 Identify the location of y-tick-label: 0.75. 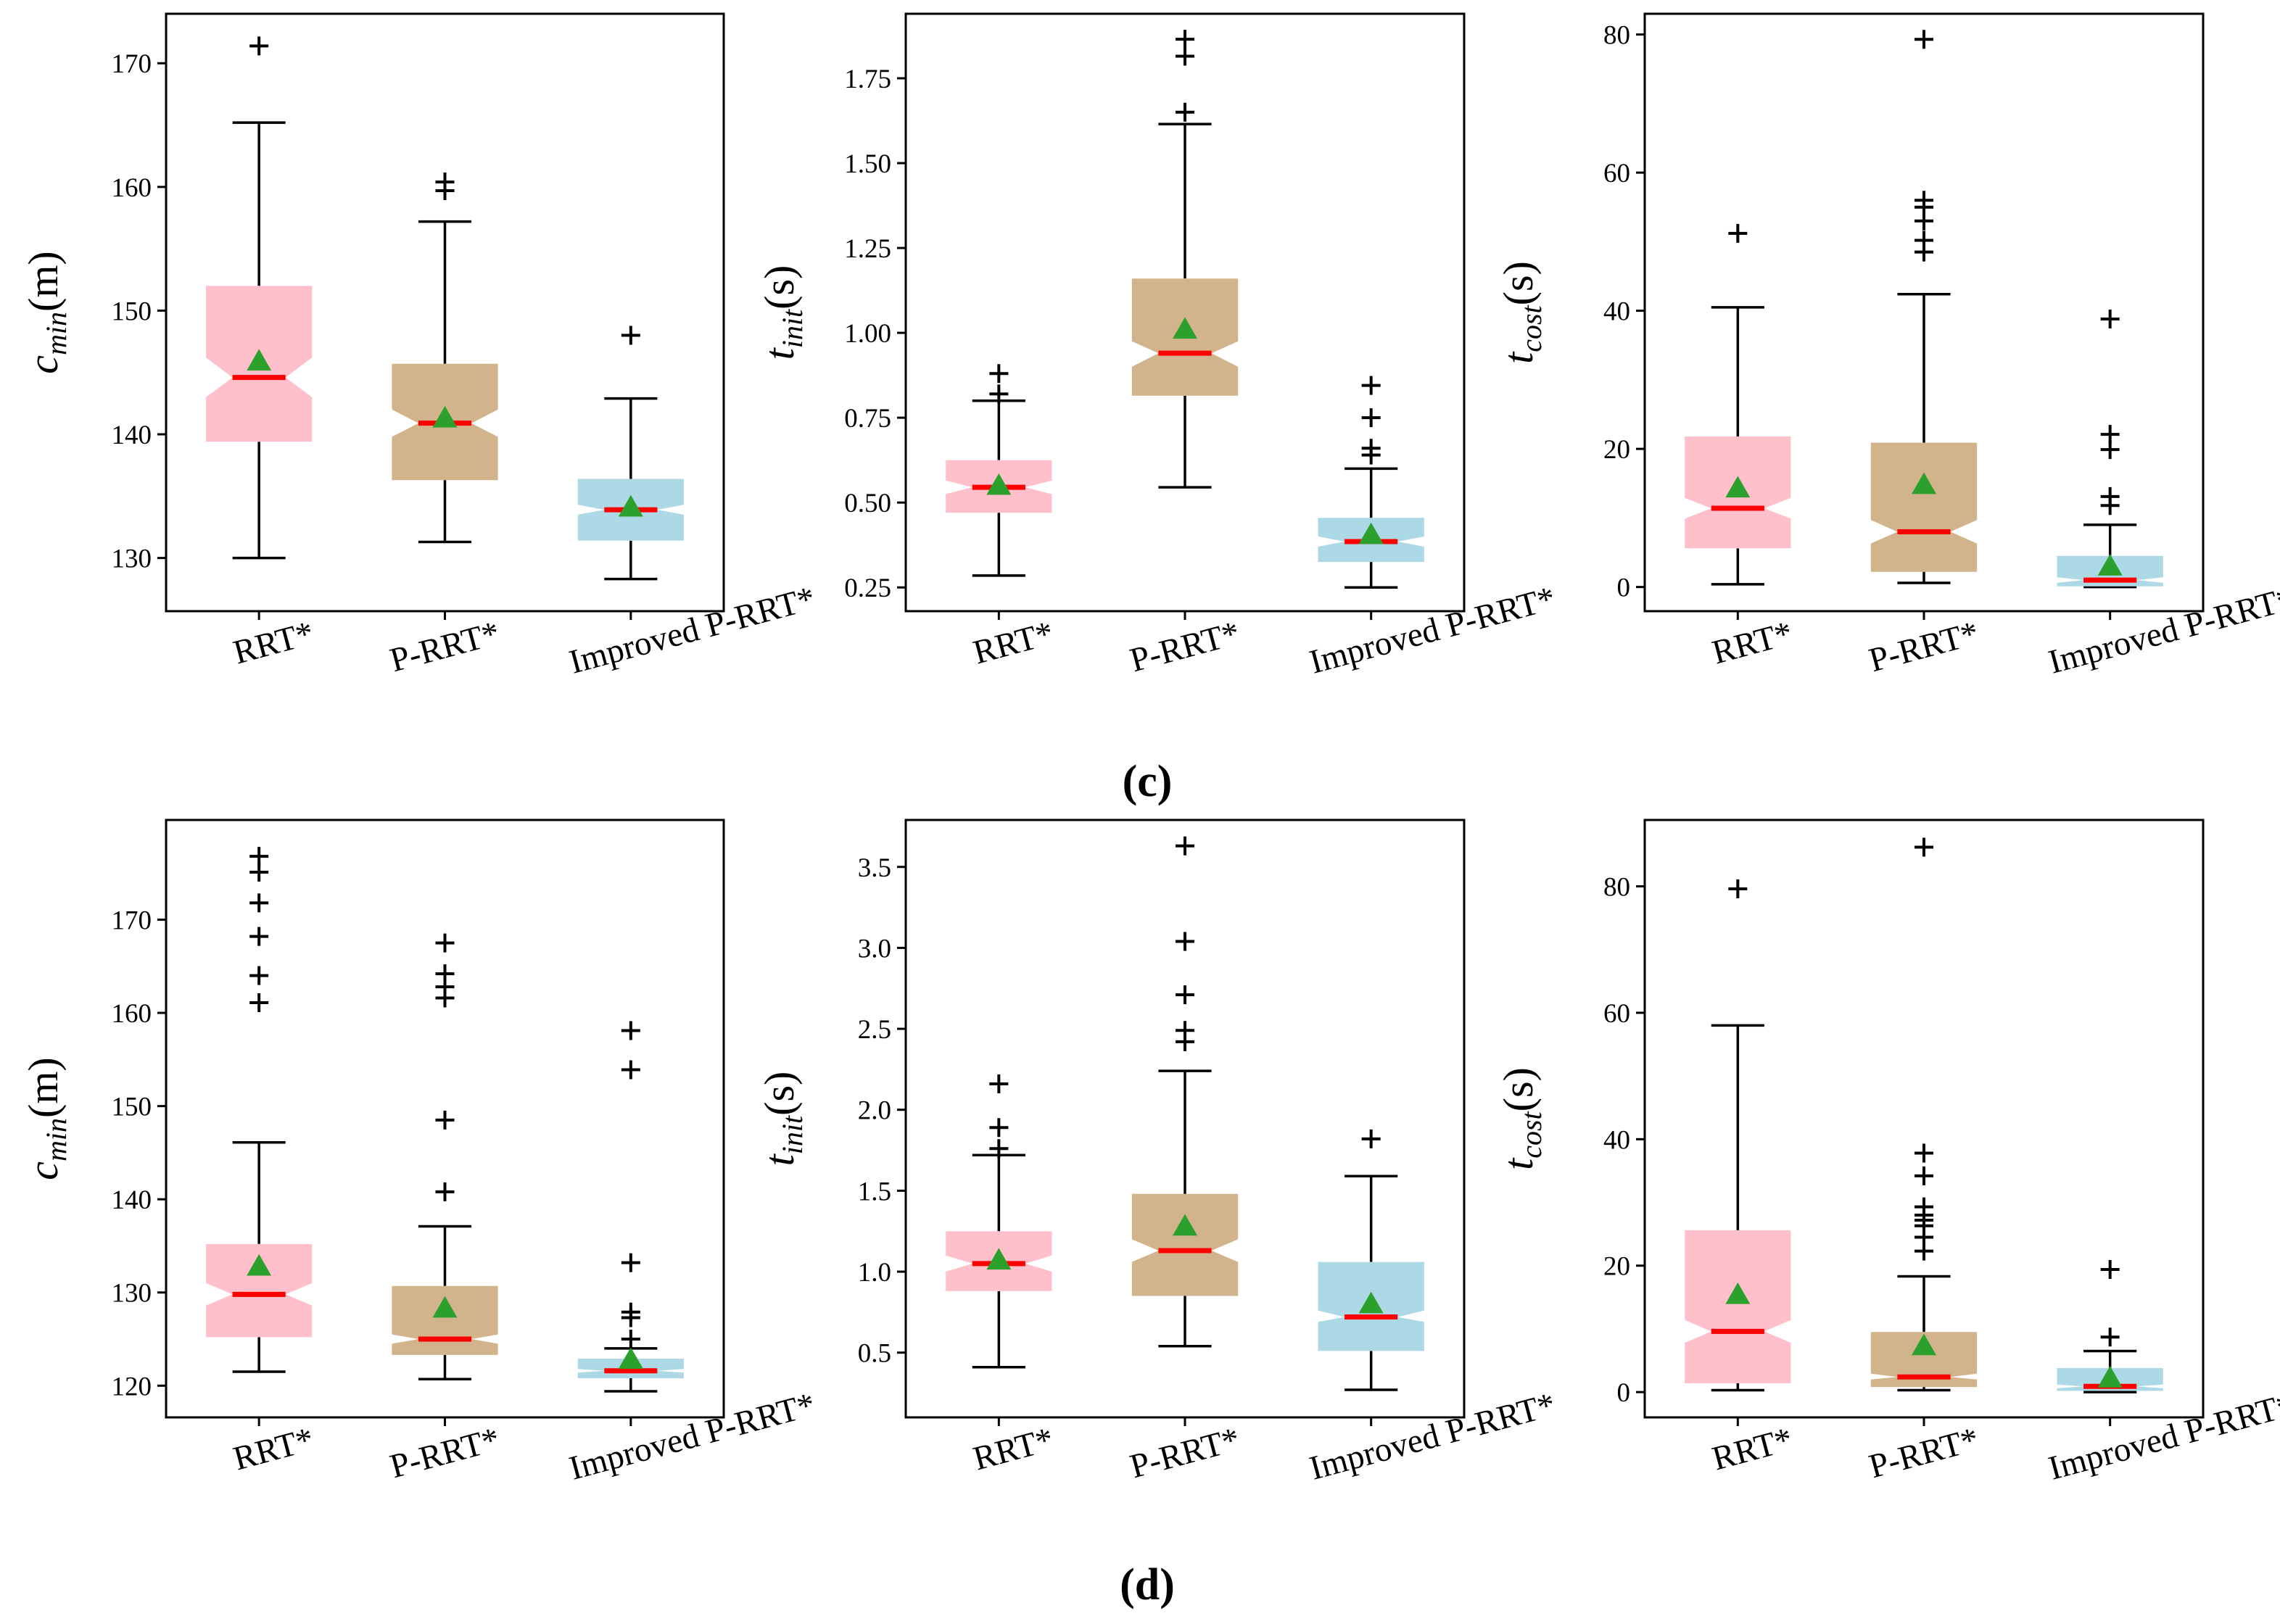
(867, 419).